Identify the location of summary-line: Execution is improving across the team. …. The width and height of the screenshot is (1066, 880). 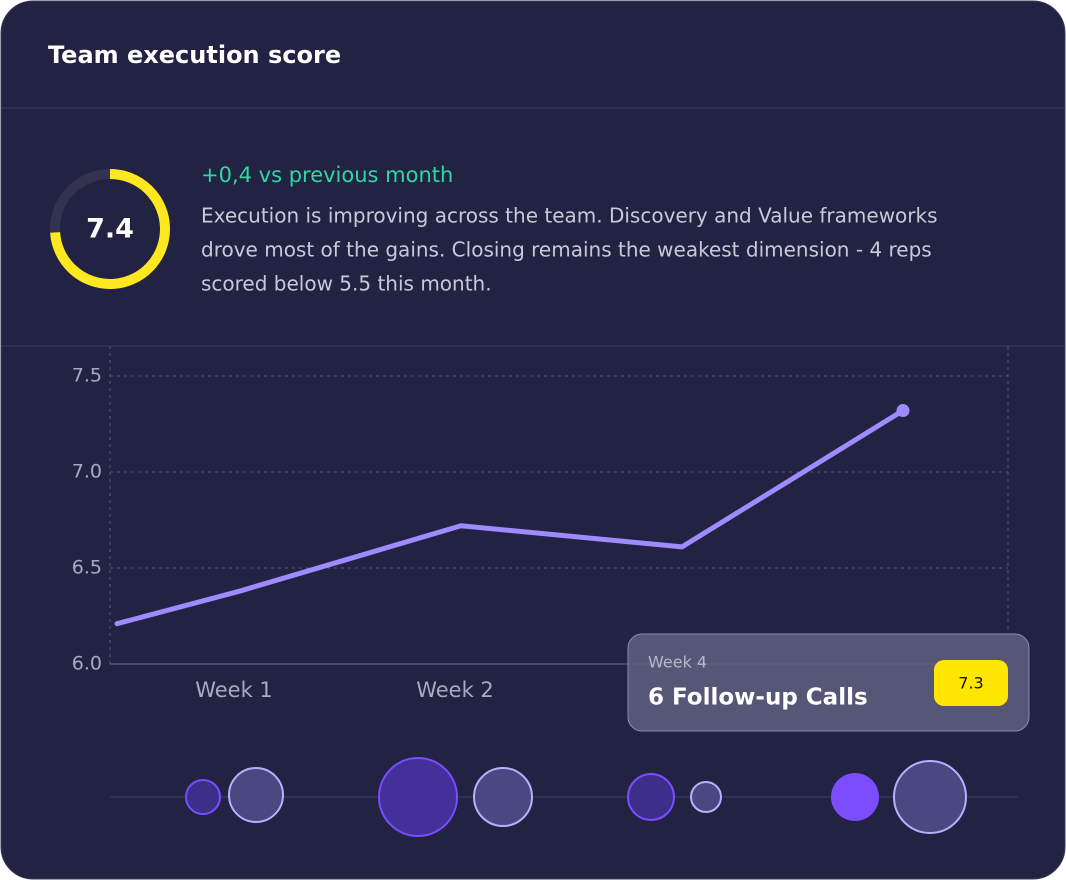
(569, 216).